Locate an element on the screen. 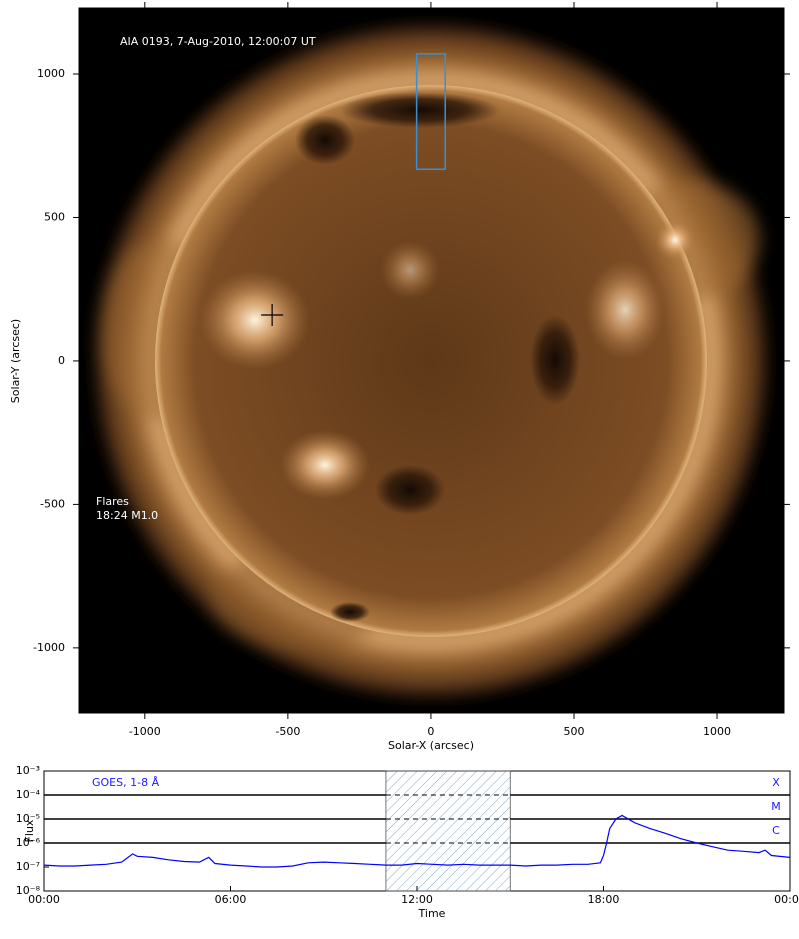 The width and height of the screenshot is (799, 939). x-tick-label: 06:00 is located at coordinates (231, 899).